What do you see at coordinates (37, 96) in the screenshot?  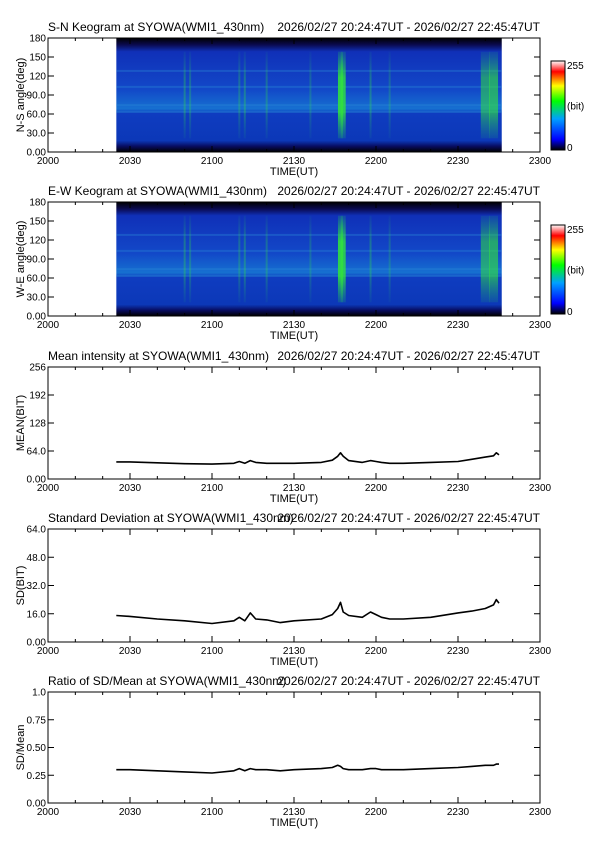 I see `y-tick-label: 90.0` at bounding box center [37, 96].